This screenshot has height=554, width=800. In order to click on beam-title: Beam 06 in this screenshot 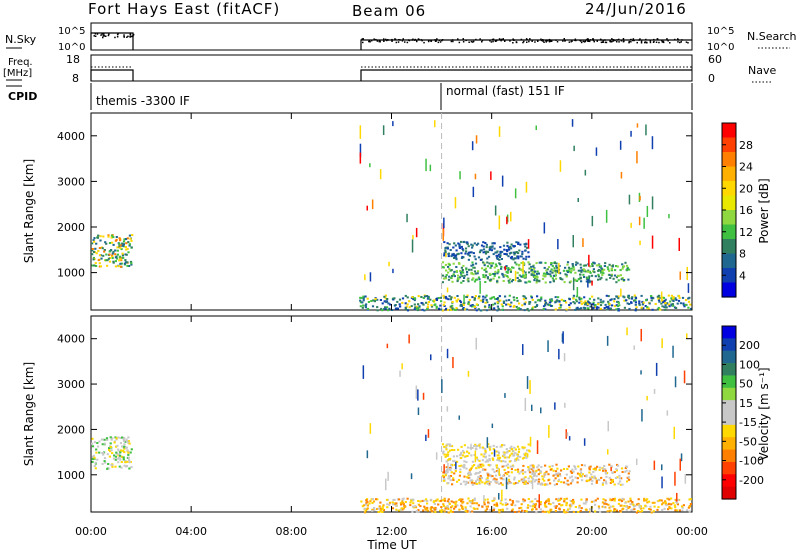, I will do `click(389, 11)`.